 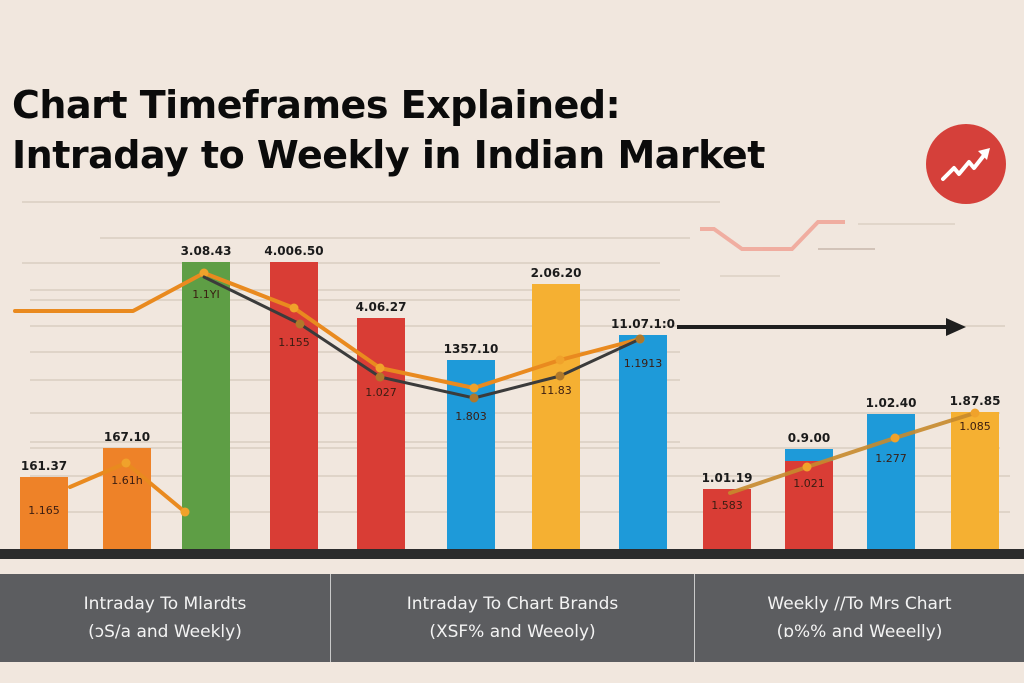 I want to click on footer-cell-title: Intraday To Mlardts, so click(x=165, y=604).